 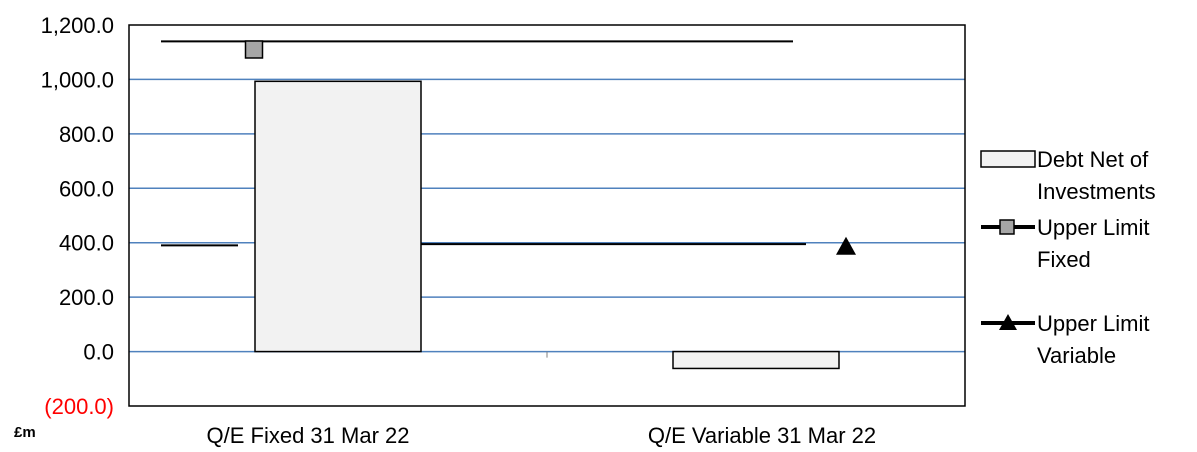 What do you see at coordinates (1076, 355) in the screenshot?
I see `legend-label-2-line-1: Variable` at bounding box center [1076, 355].